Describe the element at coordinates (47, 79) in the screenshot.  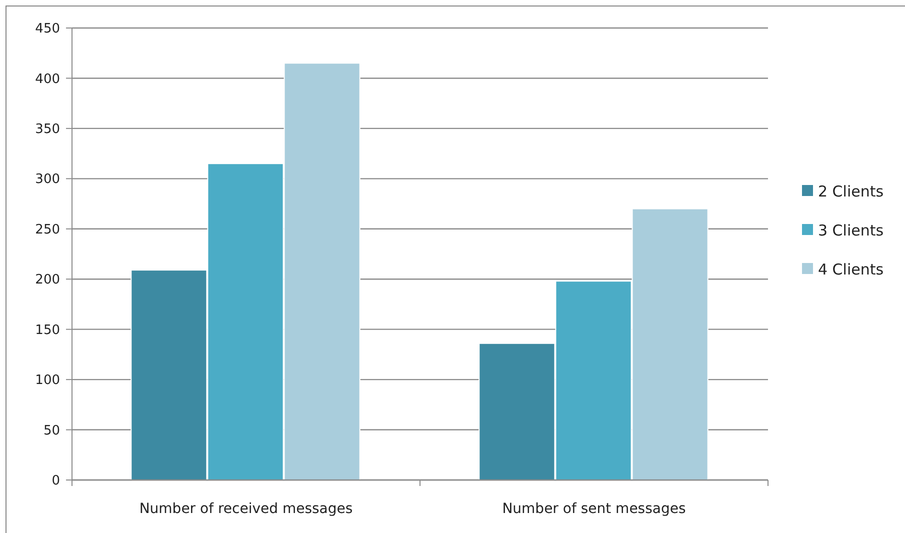
I see `y-tick-label: 400` at that location.